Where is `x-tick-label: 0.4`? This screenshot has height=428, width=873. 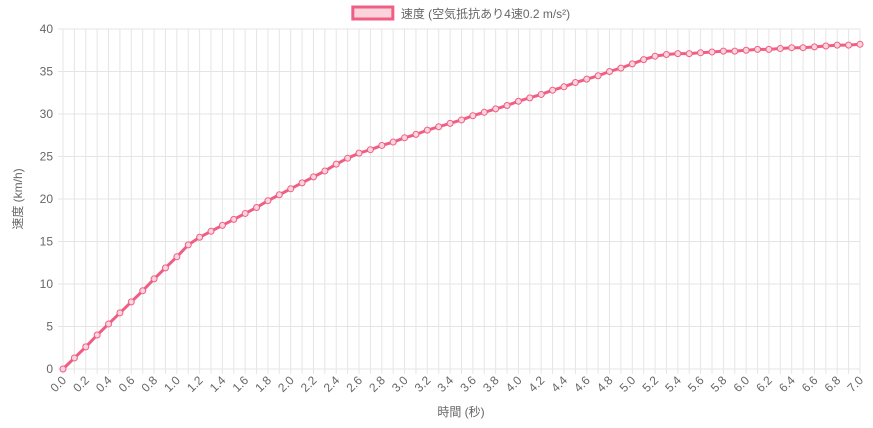 x-tick-label: 0.4 is located at coordinates (104, 384).